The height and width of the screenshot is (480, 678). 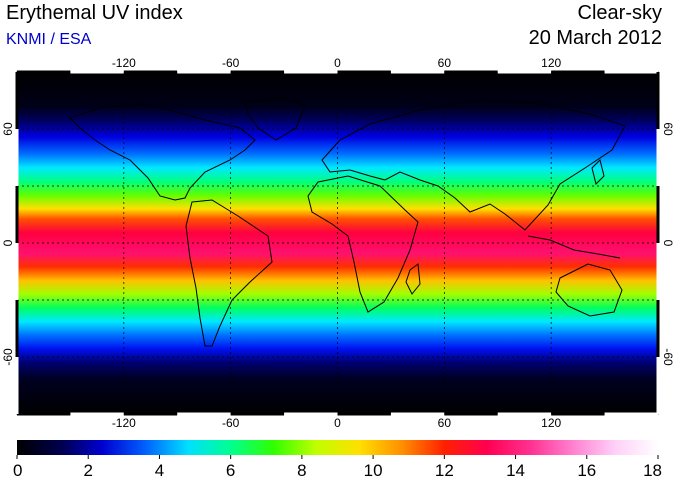 What do you see at coordinates (231, 63) in the screenshot?
I see `lon-label-top: -60` at bounding box center [231, 63].